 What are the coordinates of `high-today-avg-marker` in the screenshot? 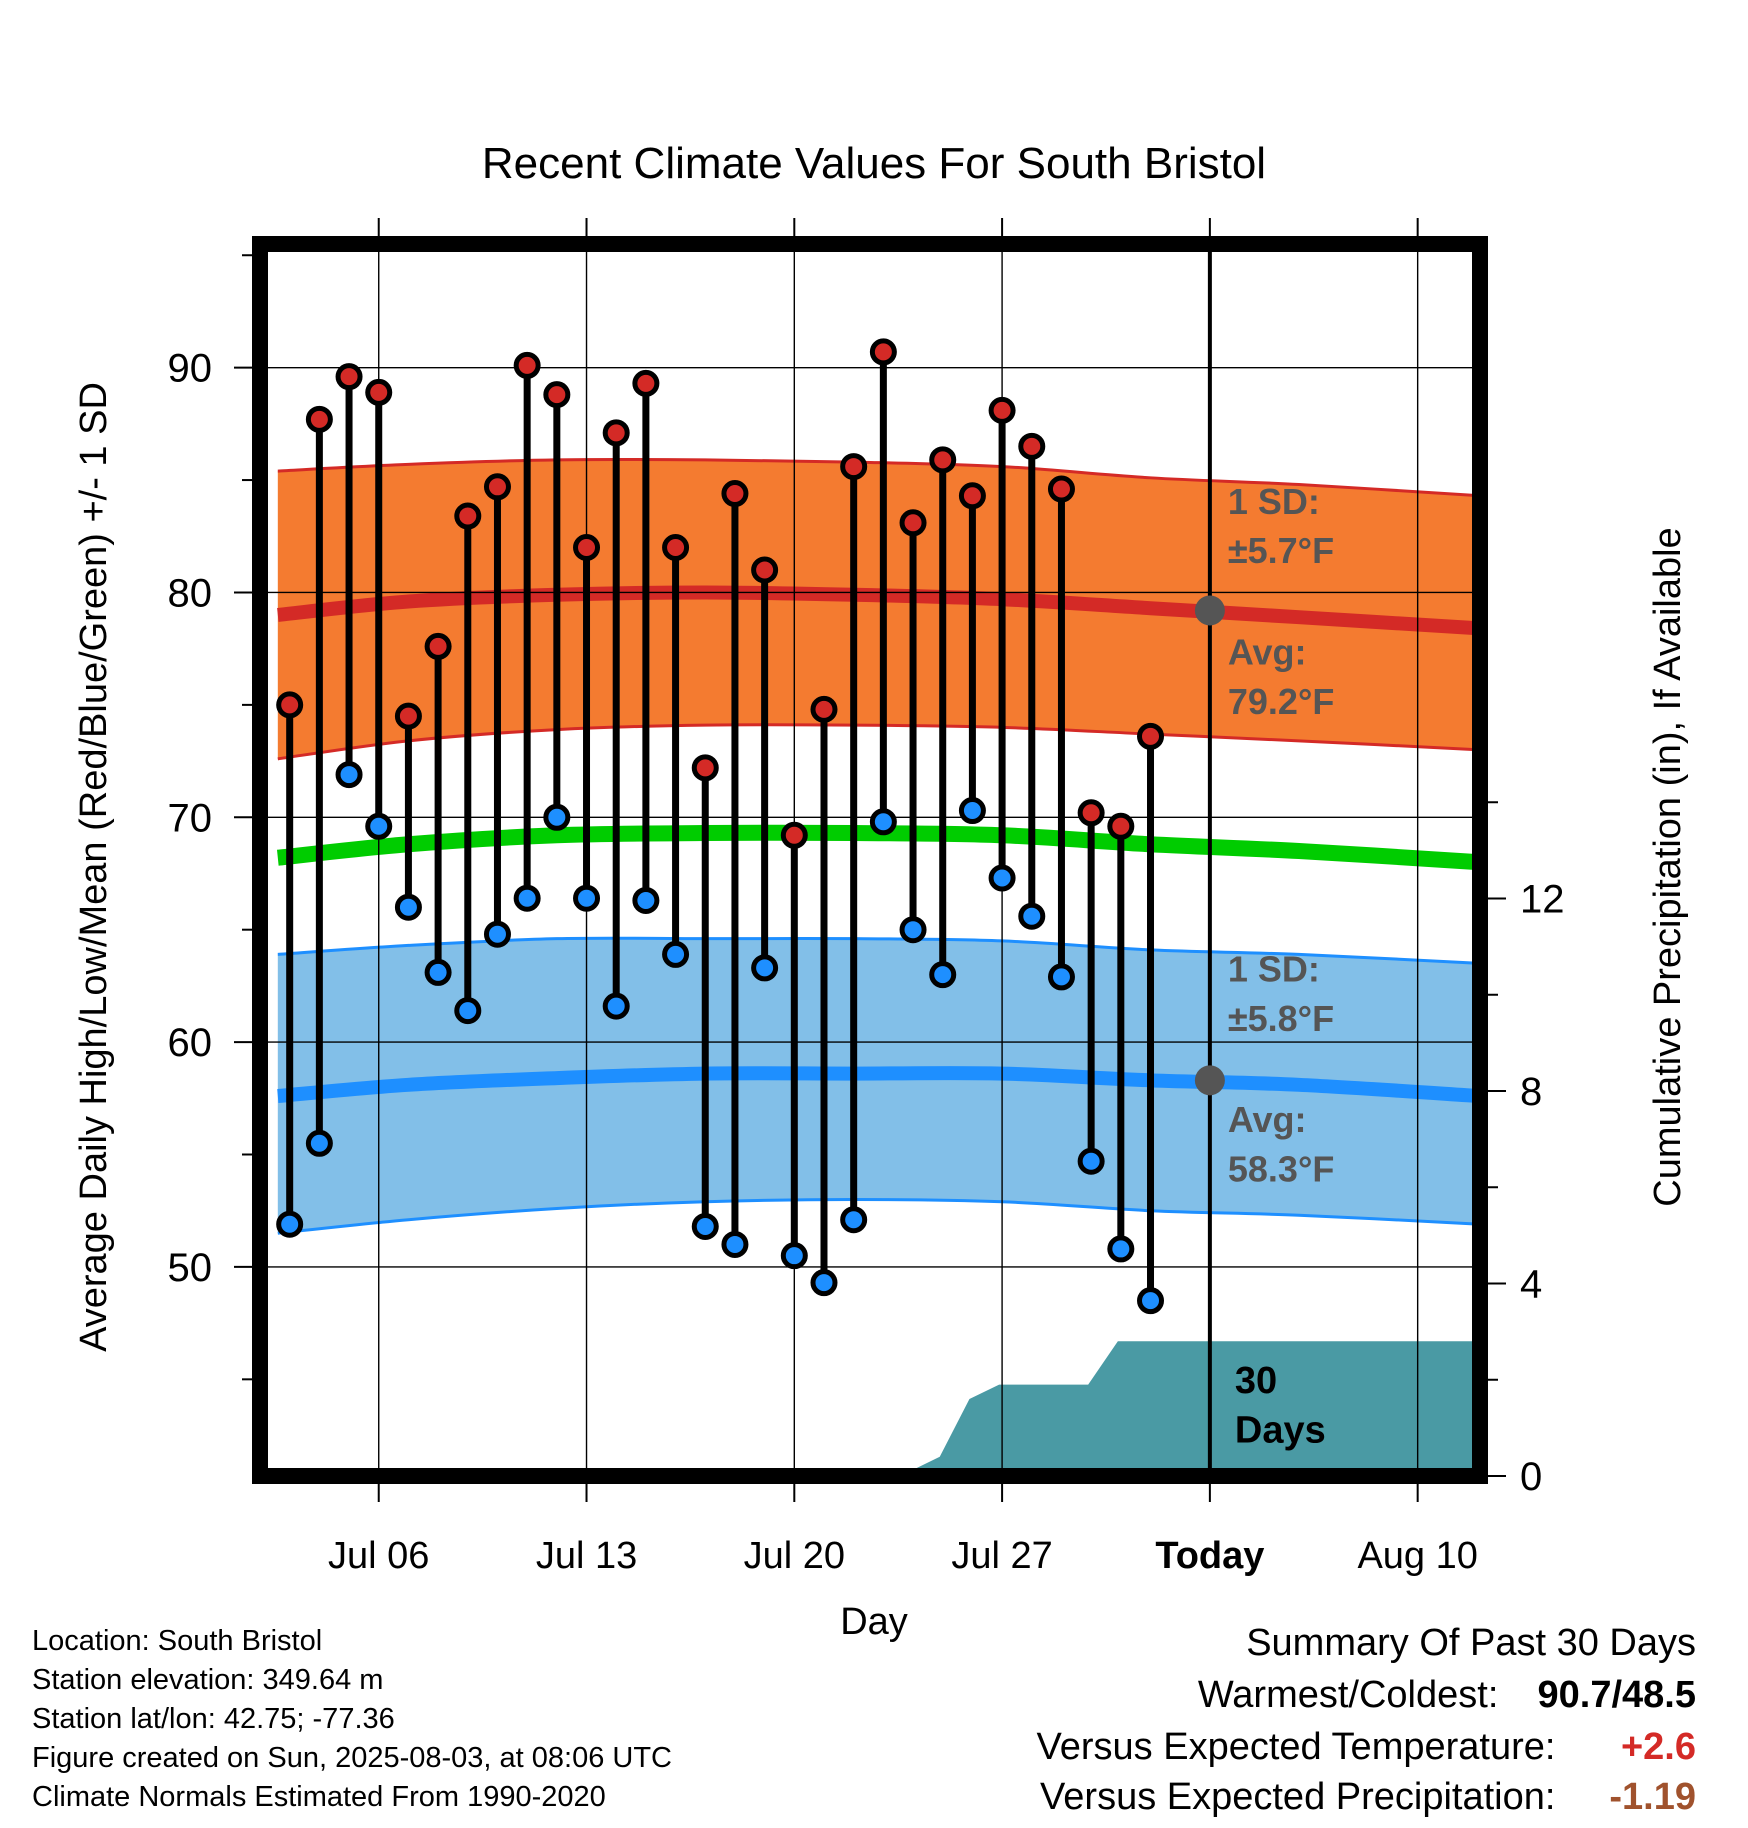 It's located at (1209, 610).